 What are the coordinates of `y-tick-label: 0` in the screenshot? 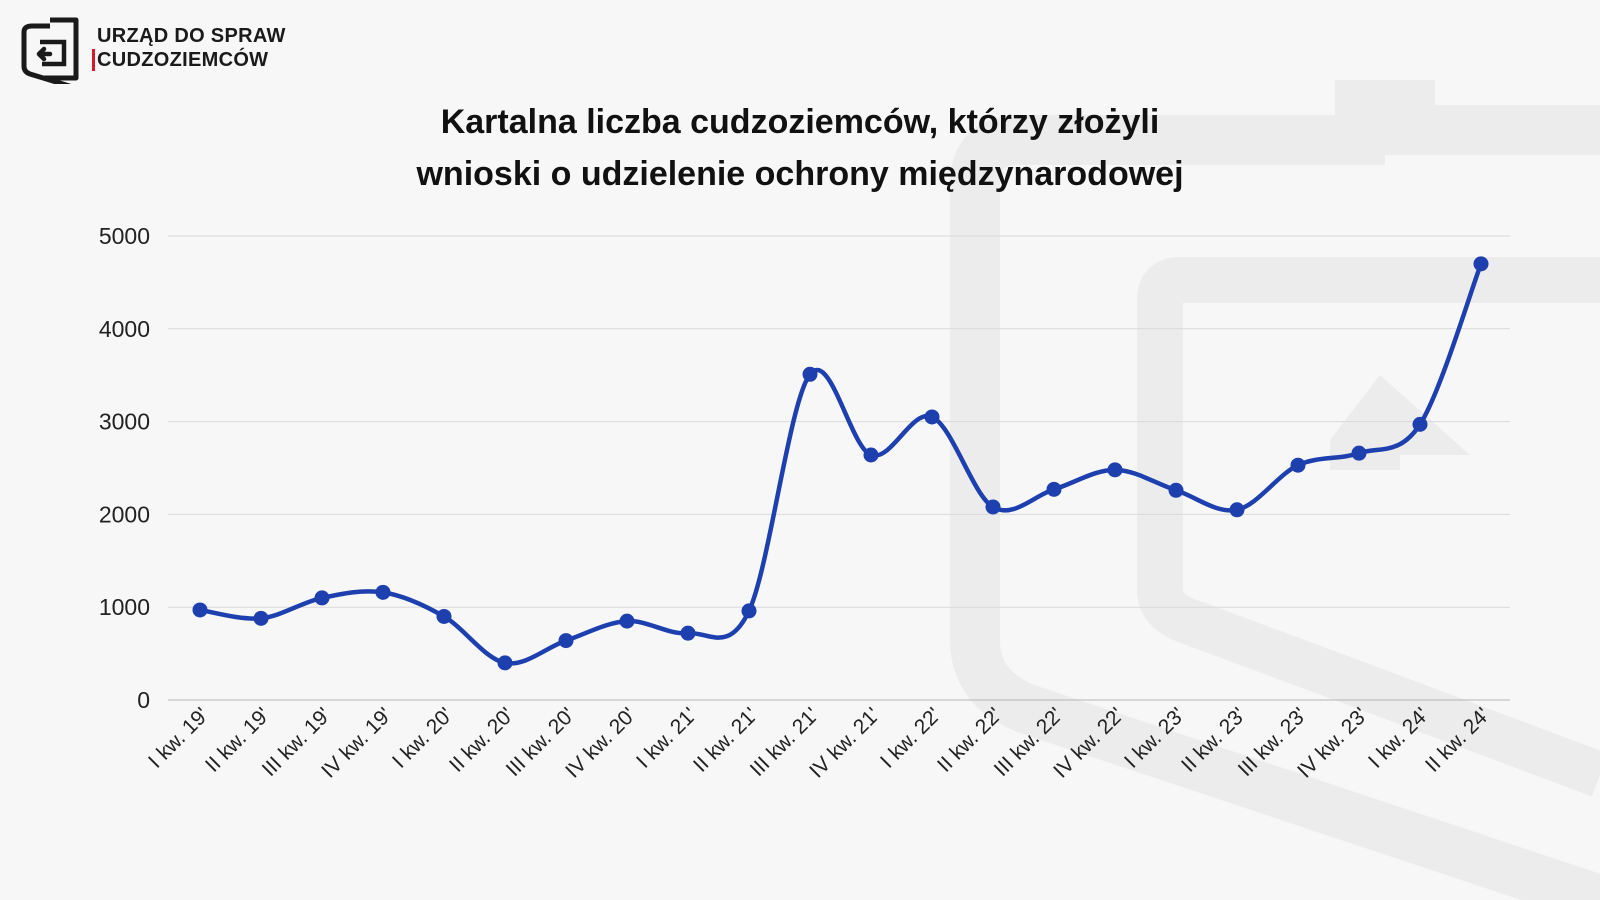 It's located at (143, 700).